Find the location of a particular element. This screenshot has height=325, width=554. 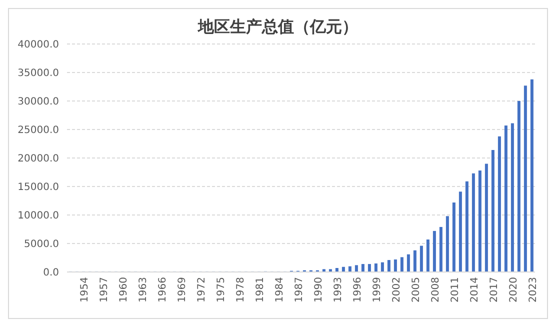

x-tick-label: 1990 is located at coordinates (318, 289).